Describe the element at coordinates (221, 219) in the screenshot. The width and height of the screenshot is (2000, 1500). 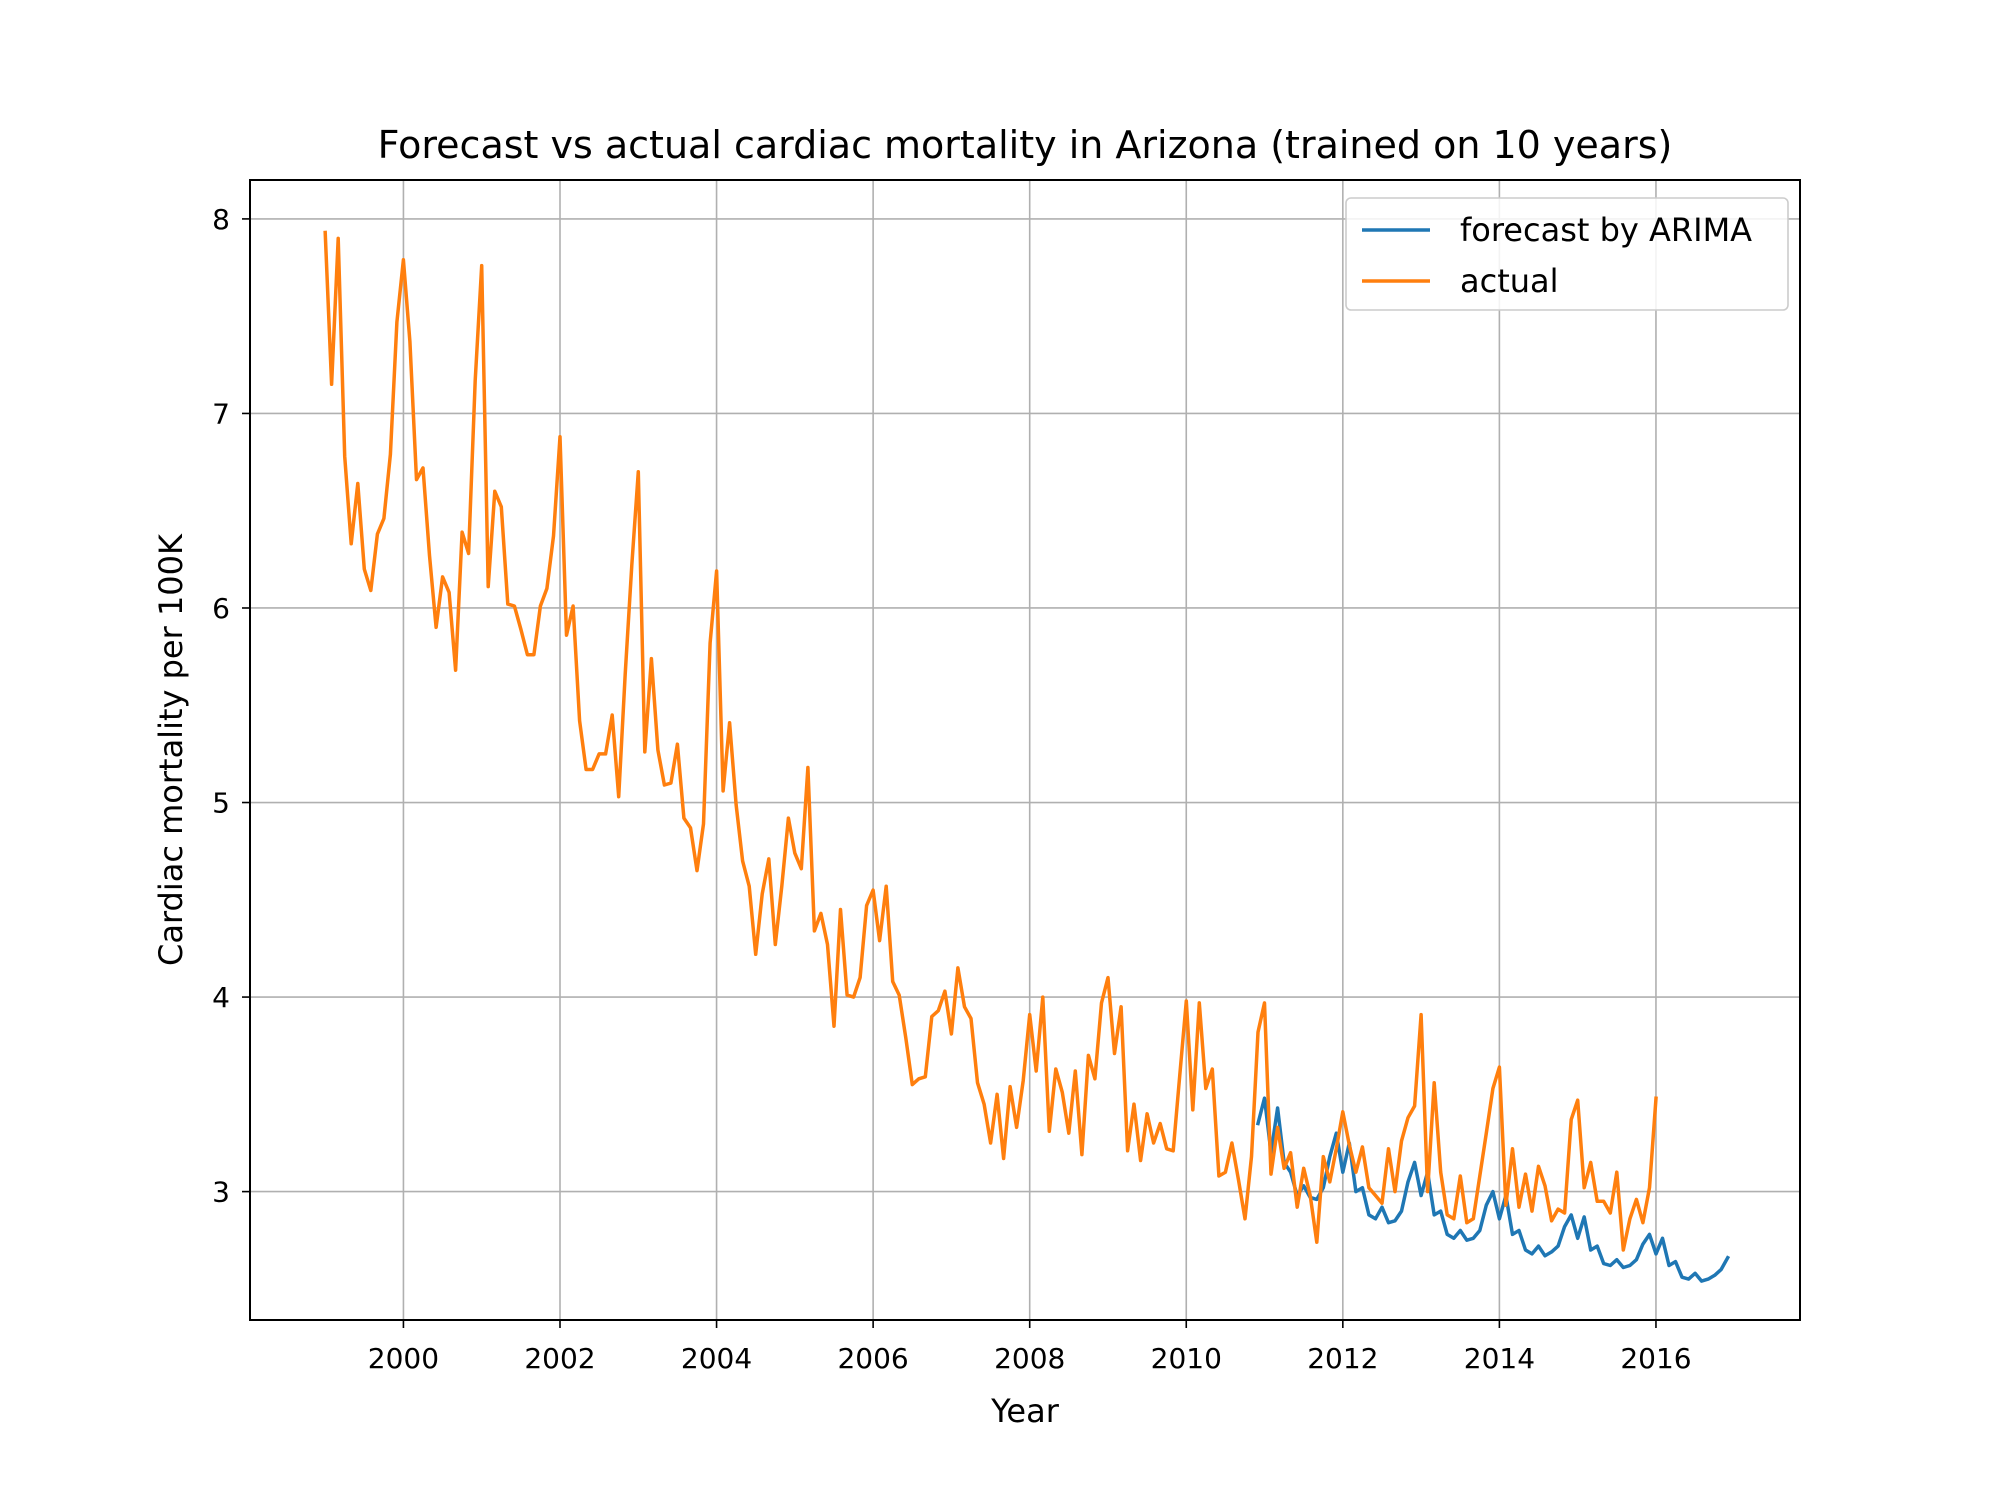
I see `y-tick-label: 8` at that location.